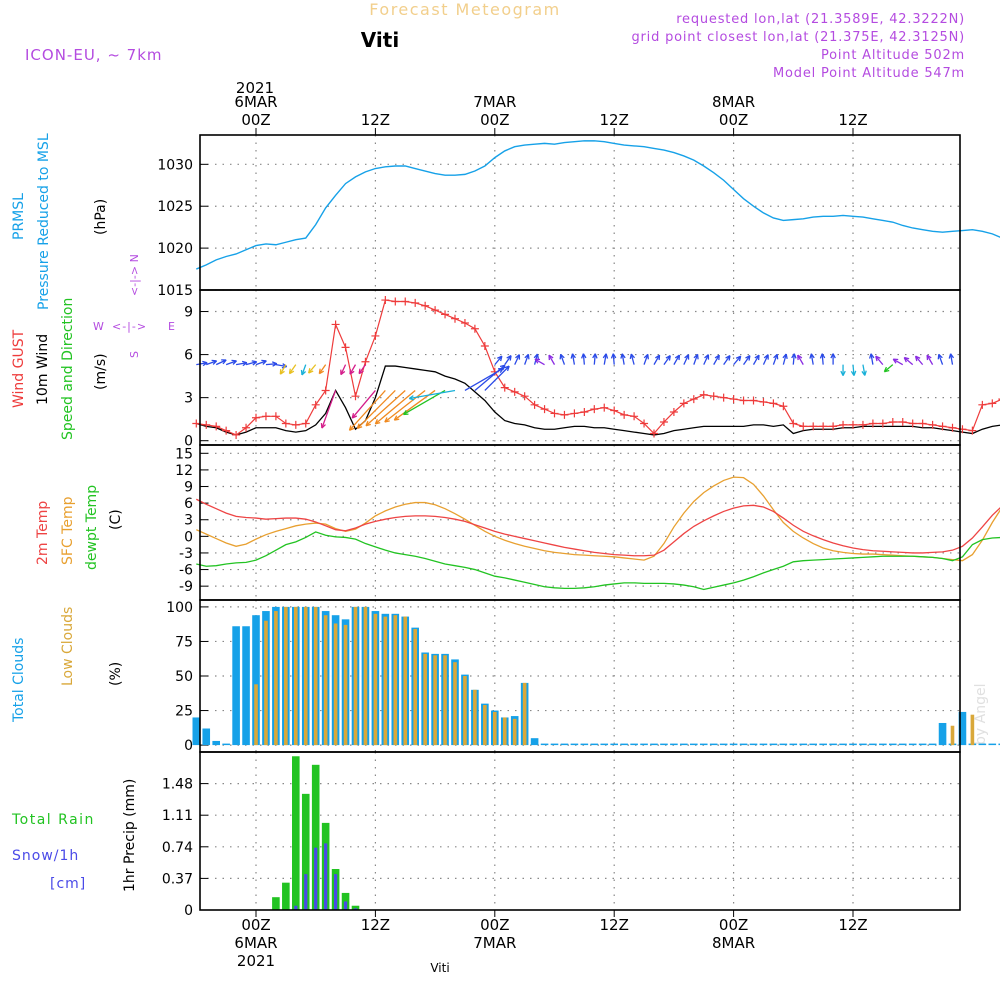 The image size is (1000, 1000). I want to click on ytick-label: 100, so click(179, 608).